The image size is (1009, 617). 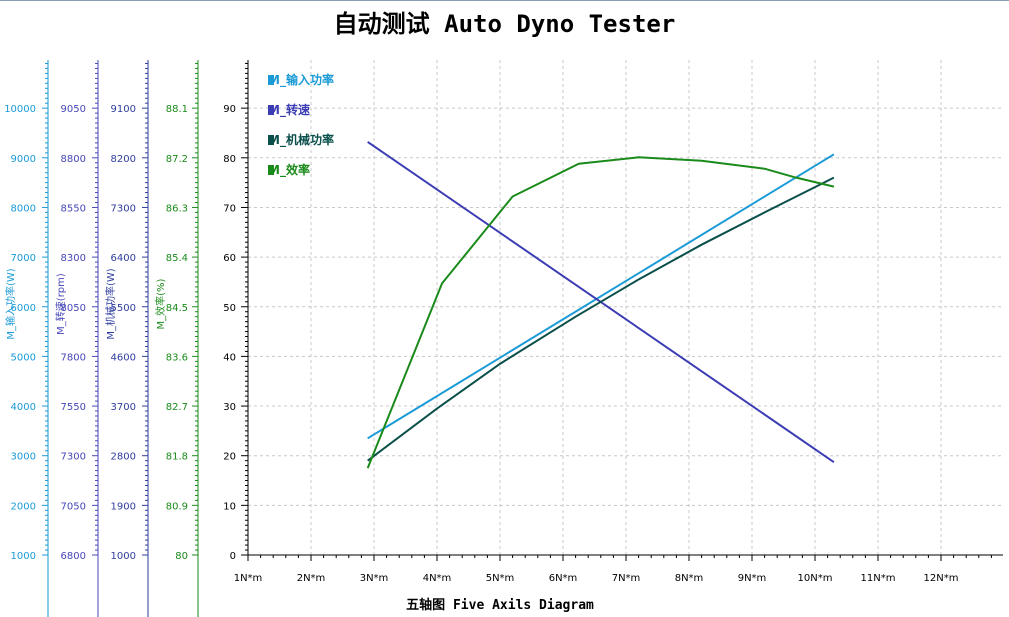 What do you see at coordinates (437, 578) in the screenshot?
I see `x-tick-label: 4N*m` at bounding box center [437, 578].